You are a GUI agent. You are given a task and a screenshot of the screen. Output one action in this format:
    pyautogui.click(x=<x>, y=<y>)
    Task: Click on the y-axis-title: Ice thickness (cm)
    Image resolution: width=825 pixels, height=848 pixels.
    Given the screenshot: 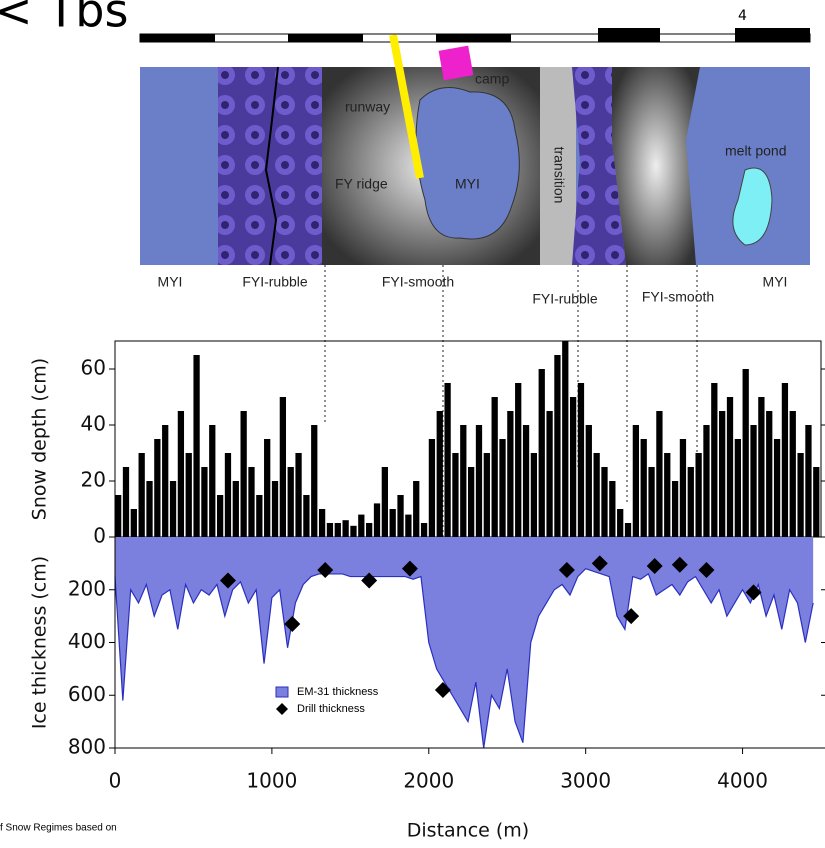 What is the action you would take?
    pyautogui.click(x=40, y=642)
    